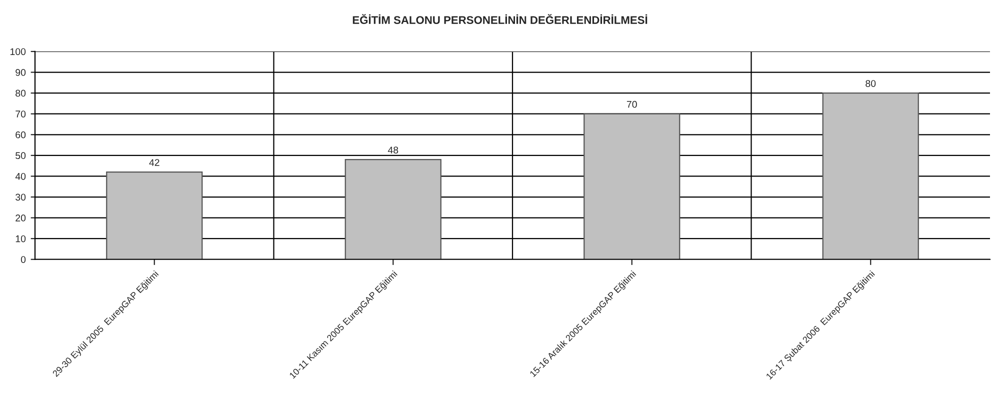 Image resolution: width=1000 pixels, height=396 pixels. Describe the element at coordinates (21, 238) in the screenshot. I see `y-tick-label: 10` at that location.